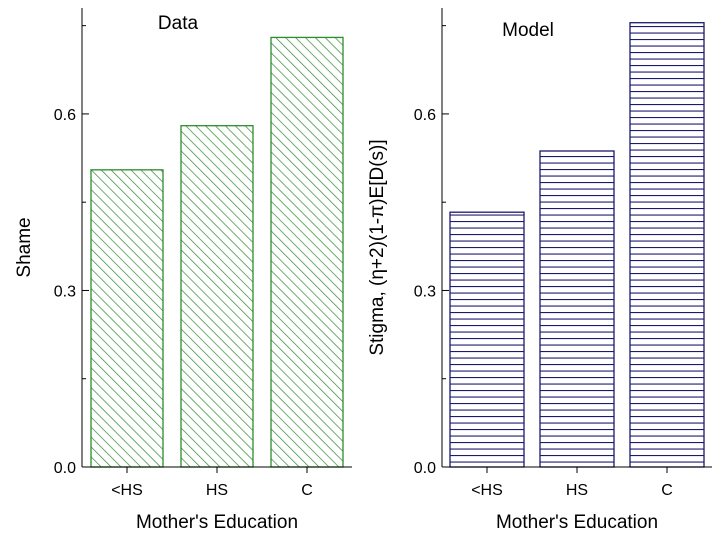  What do you see at coordinates (528, 30) in the screenshot?
I see `panel-title: Model` at bounding box center [528, 30].